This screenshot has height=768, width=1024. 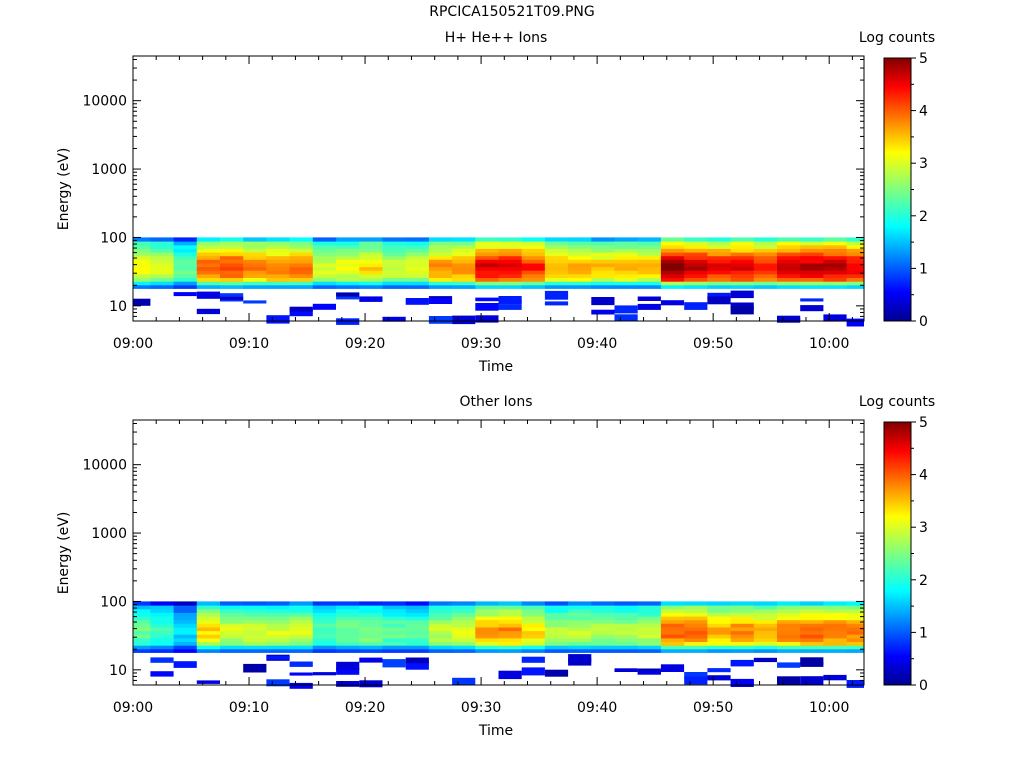 What do you see at coordinates (897, 402) in the screenshot?
I see `colorbar-label: Log counts` at bounding box center [897, 402].